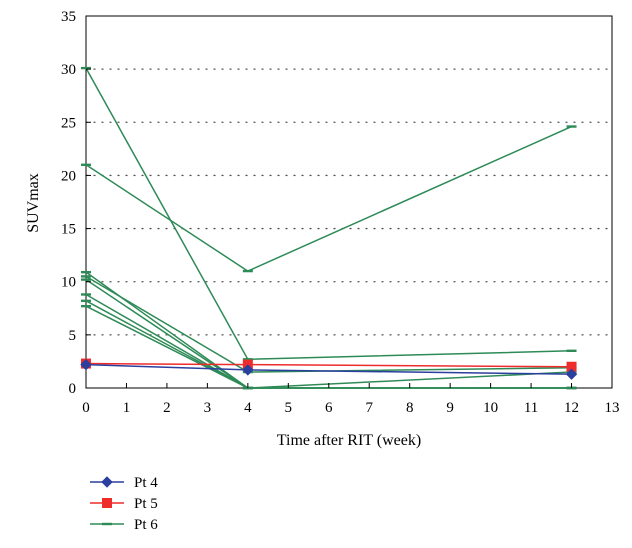 Image resolution: width=632 pixels, height=548 pixels. I want to click on legend: Pt 4 Pt 5 Pt 6, so click(124, 504).